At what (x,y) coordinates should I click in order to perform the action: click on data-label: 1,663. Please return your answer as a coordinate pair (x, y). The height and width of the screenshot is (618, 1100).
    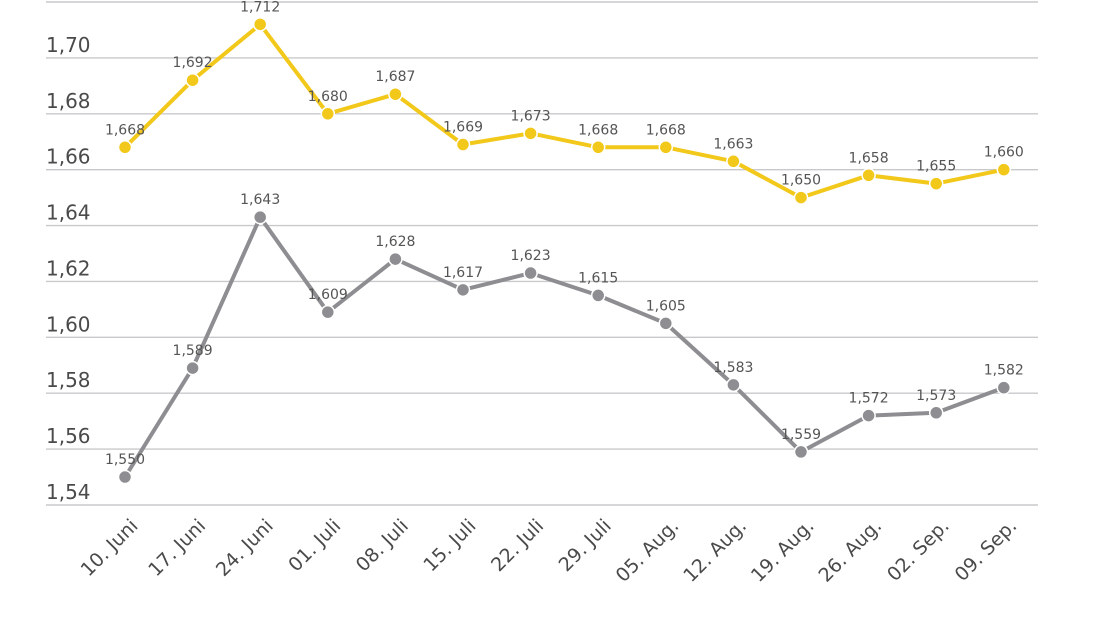
    Looking at the image, I should click on (733, 144).